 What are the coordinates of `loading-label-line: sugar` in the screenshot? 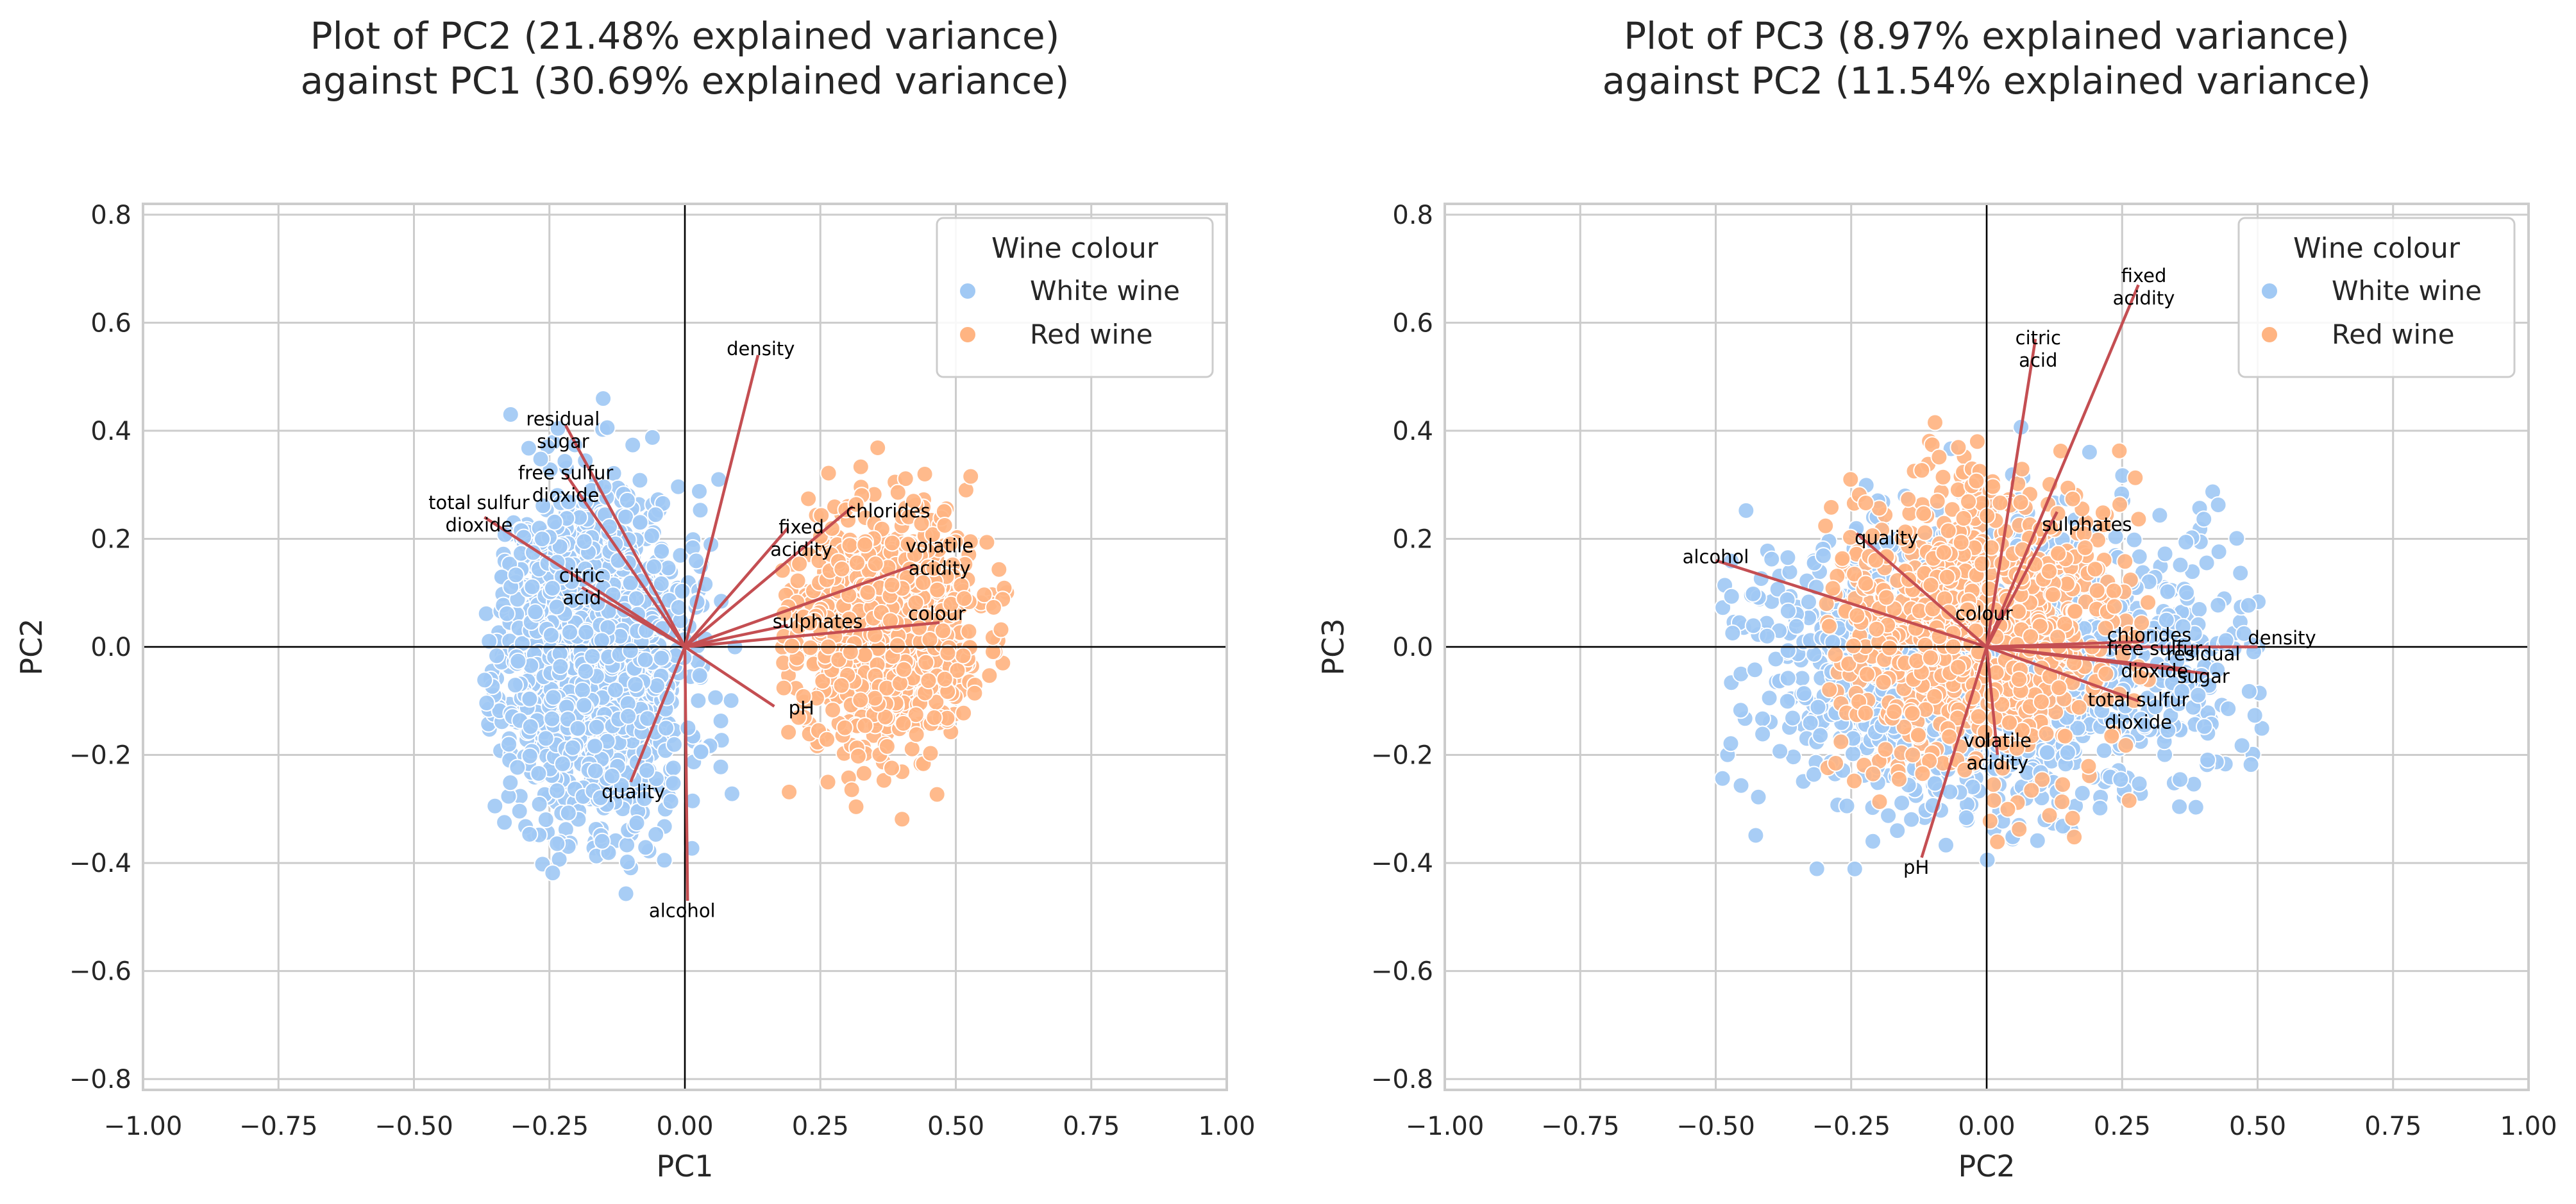 It's located at (563, 441).